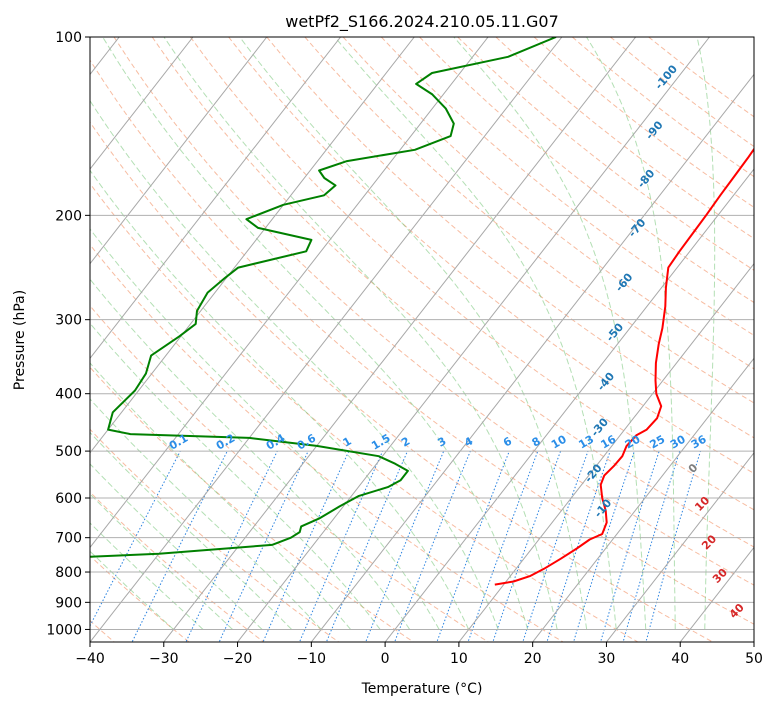 The image size is (775, 708). What do you see at coordinates (68, 216) in the screenshot?
I see `y-tick-label: 200` at bounding box center [68, 216].